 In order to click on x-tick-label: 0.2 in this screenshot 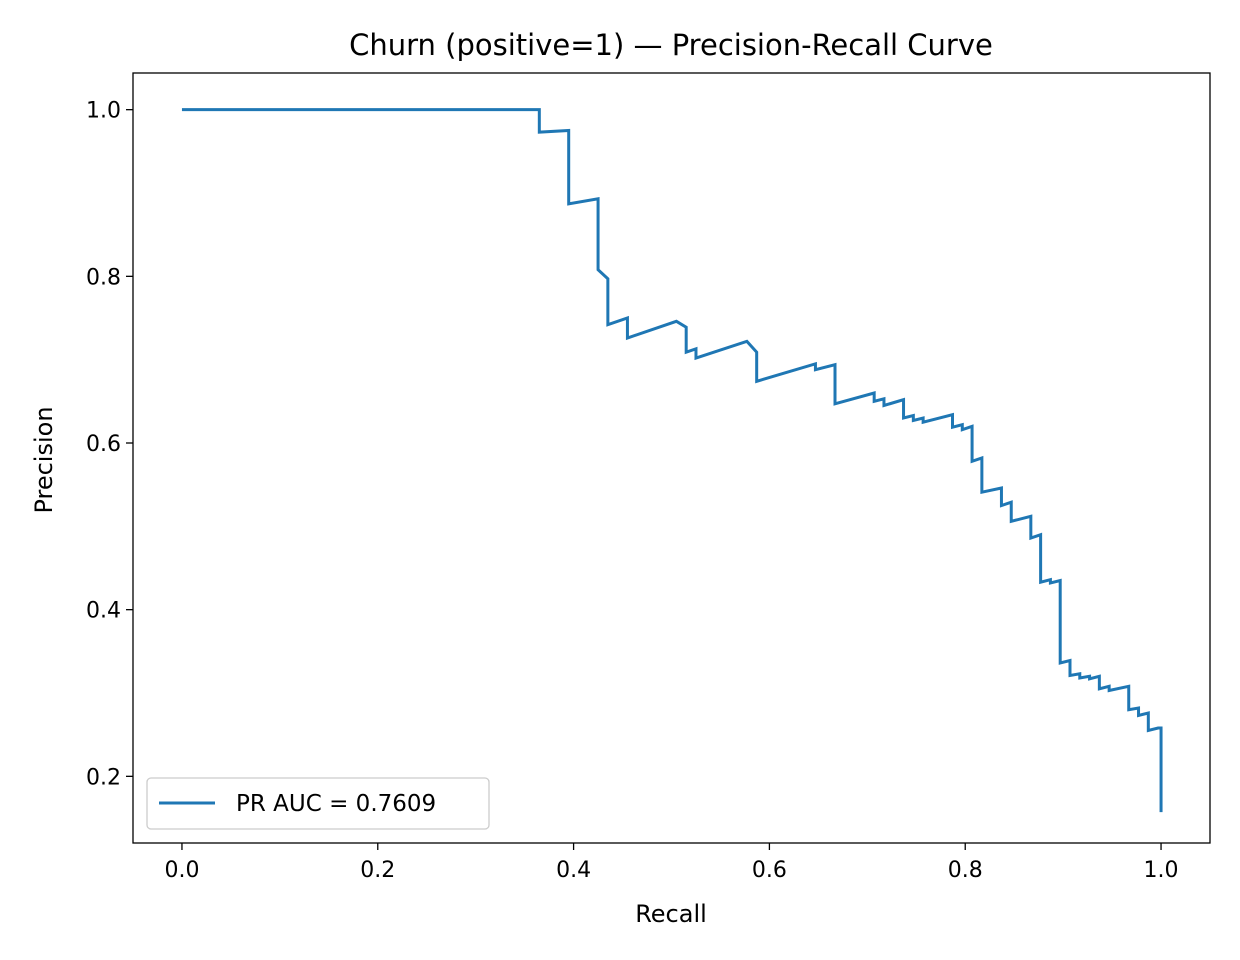, I will do `click(377, 870)`.